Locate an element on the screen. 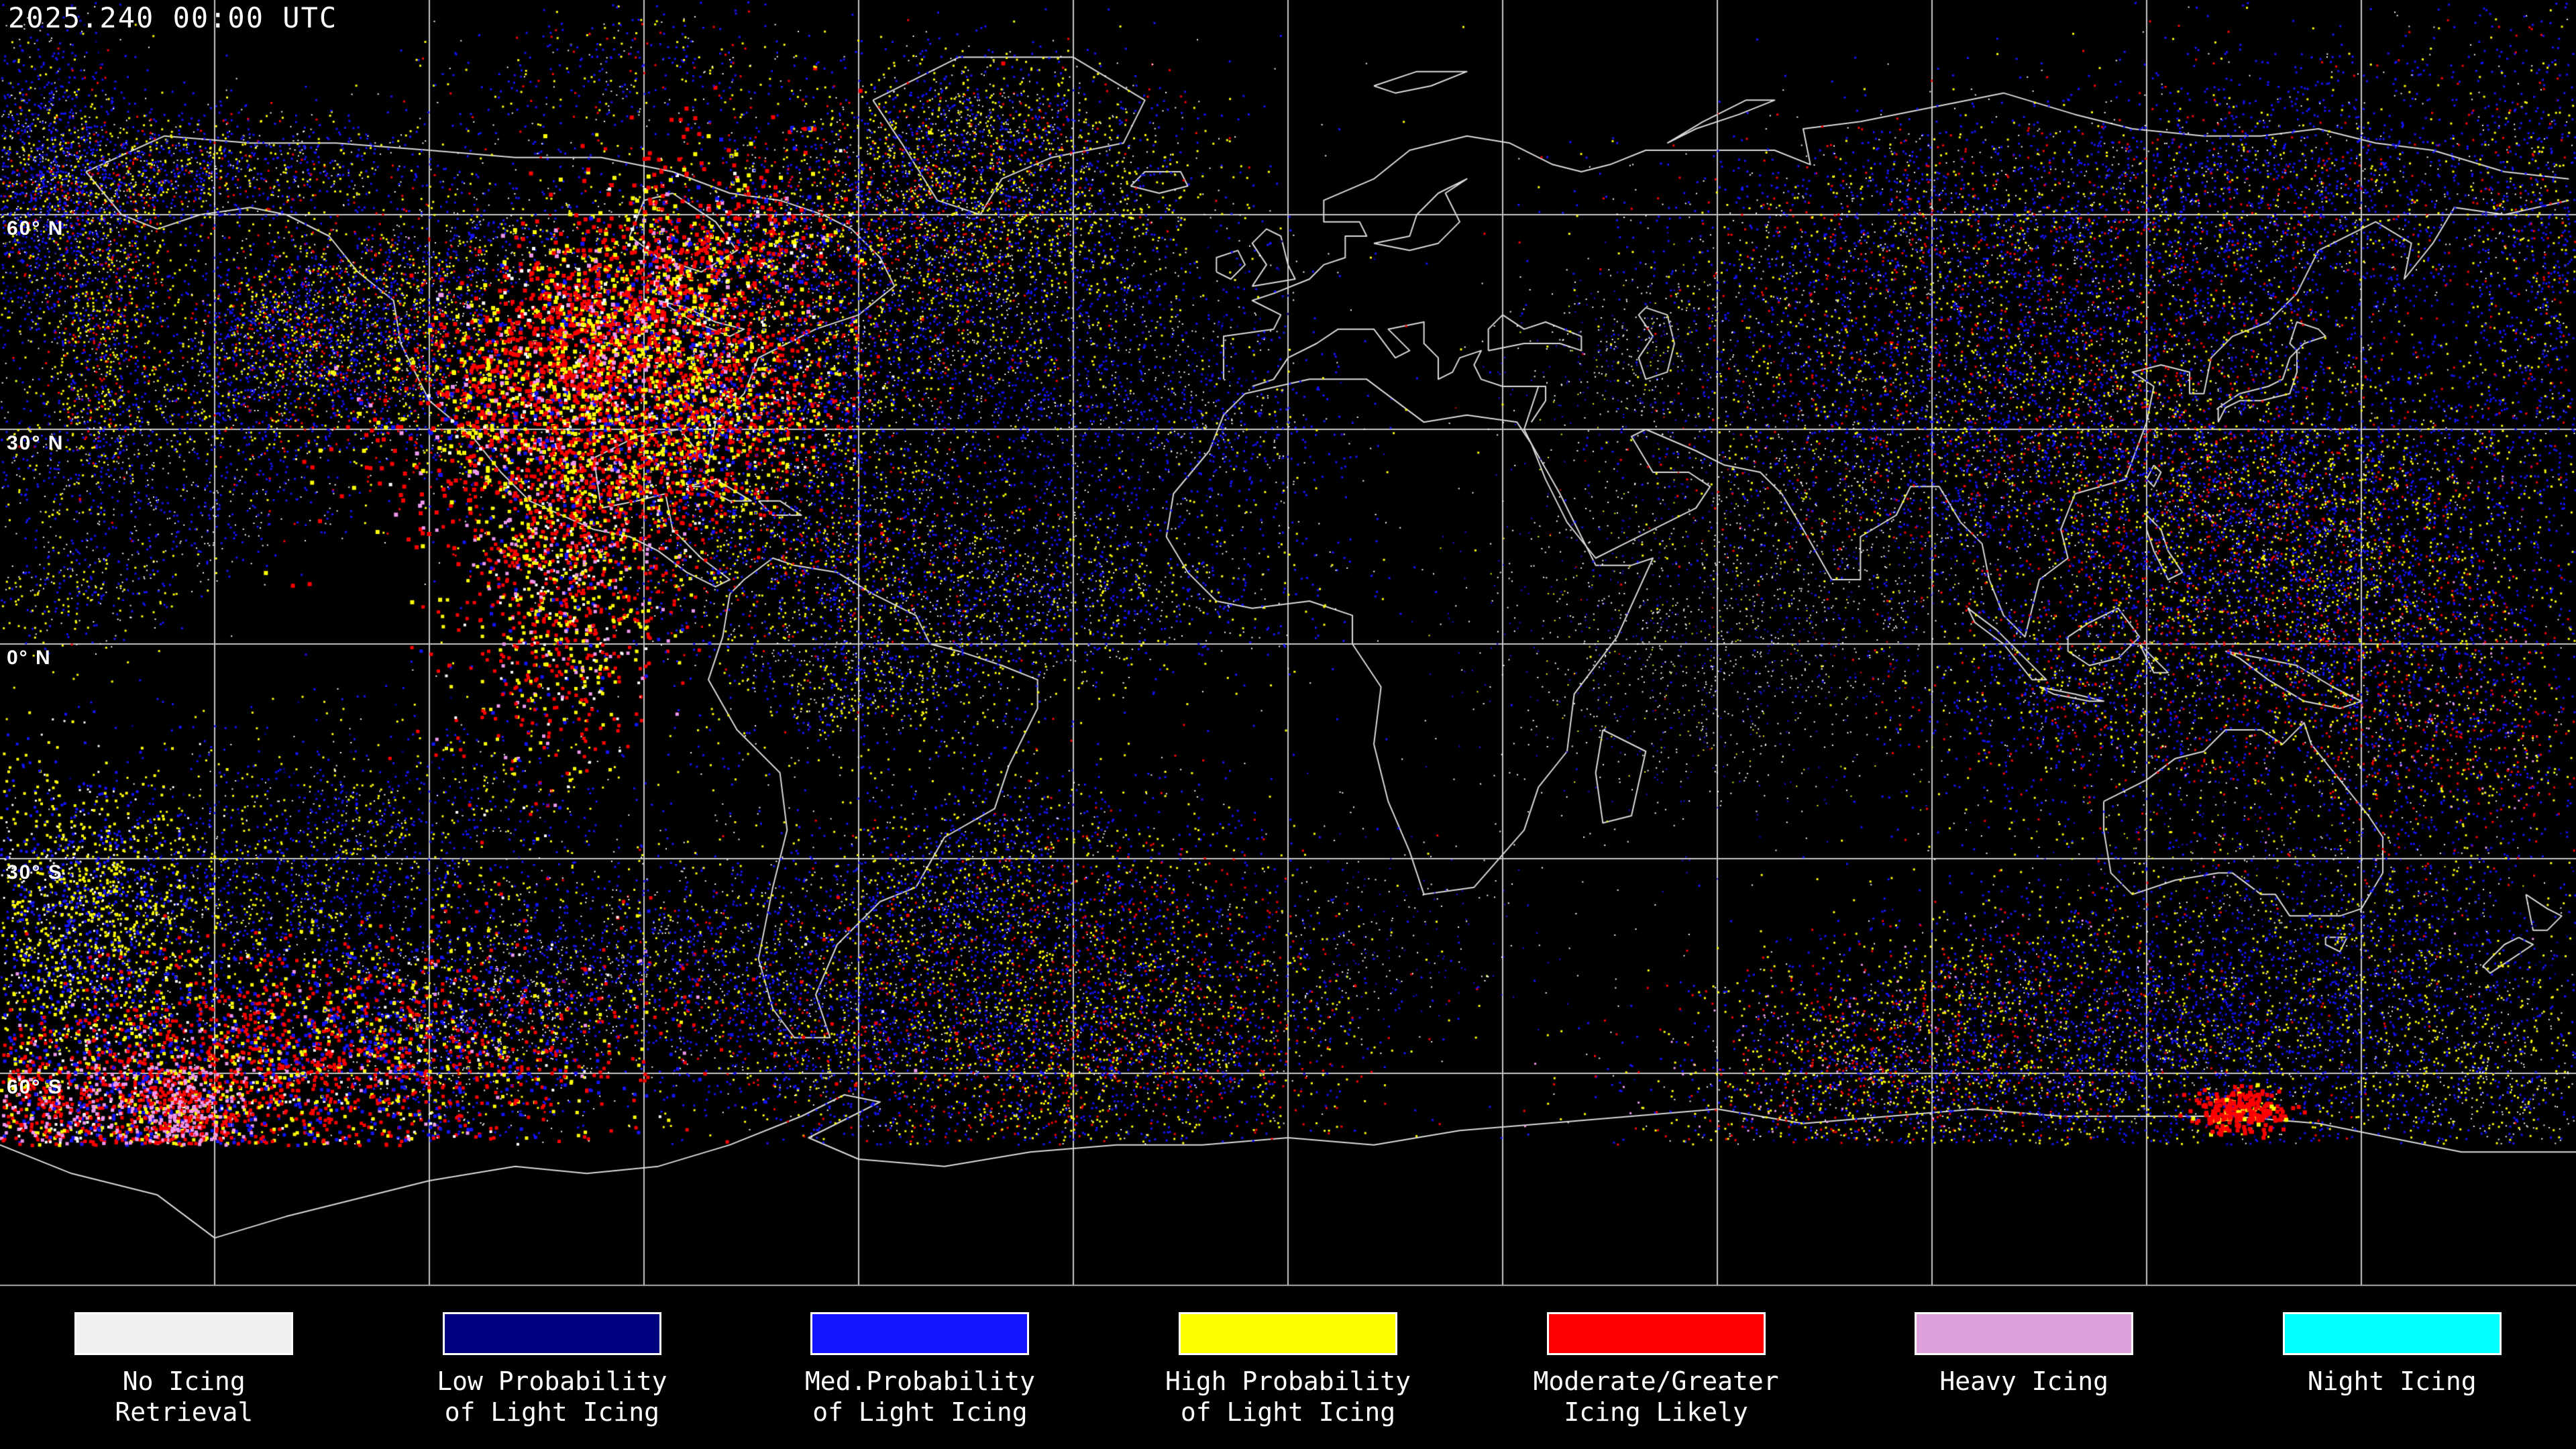  legend-swatch-low-probability is located at coordinates (551, 1333).